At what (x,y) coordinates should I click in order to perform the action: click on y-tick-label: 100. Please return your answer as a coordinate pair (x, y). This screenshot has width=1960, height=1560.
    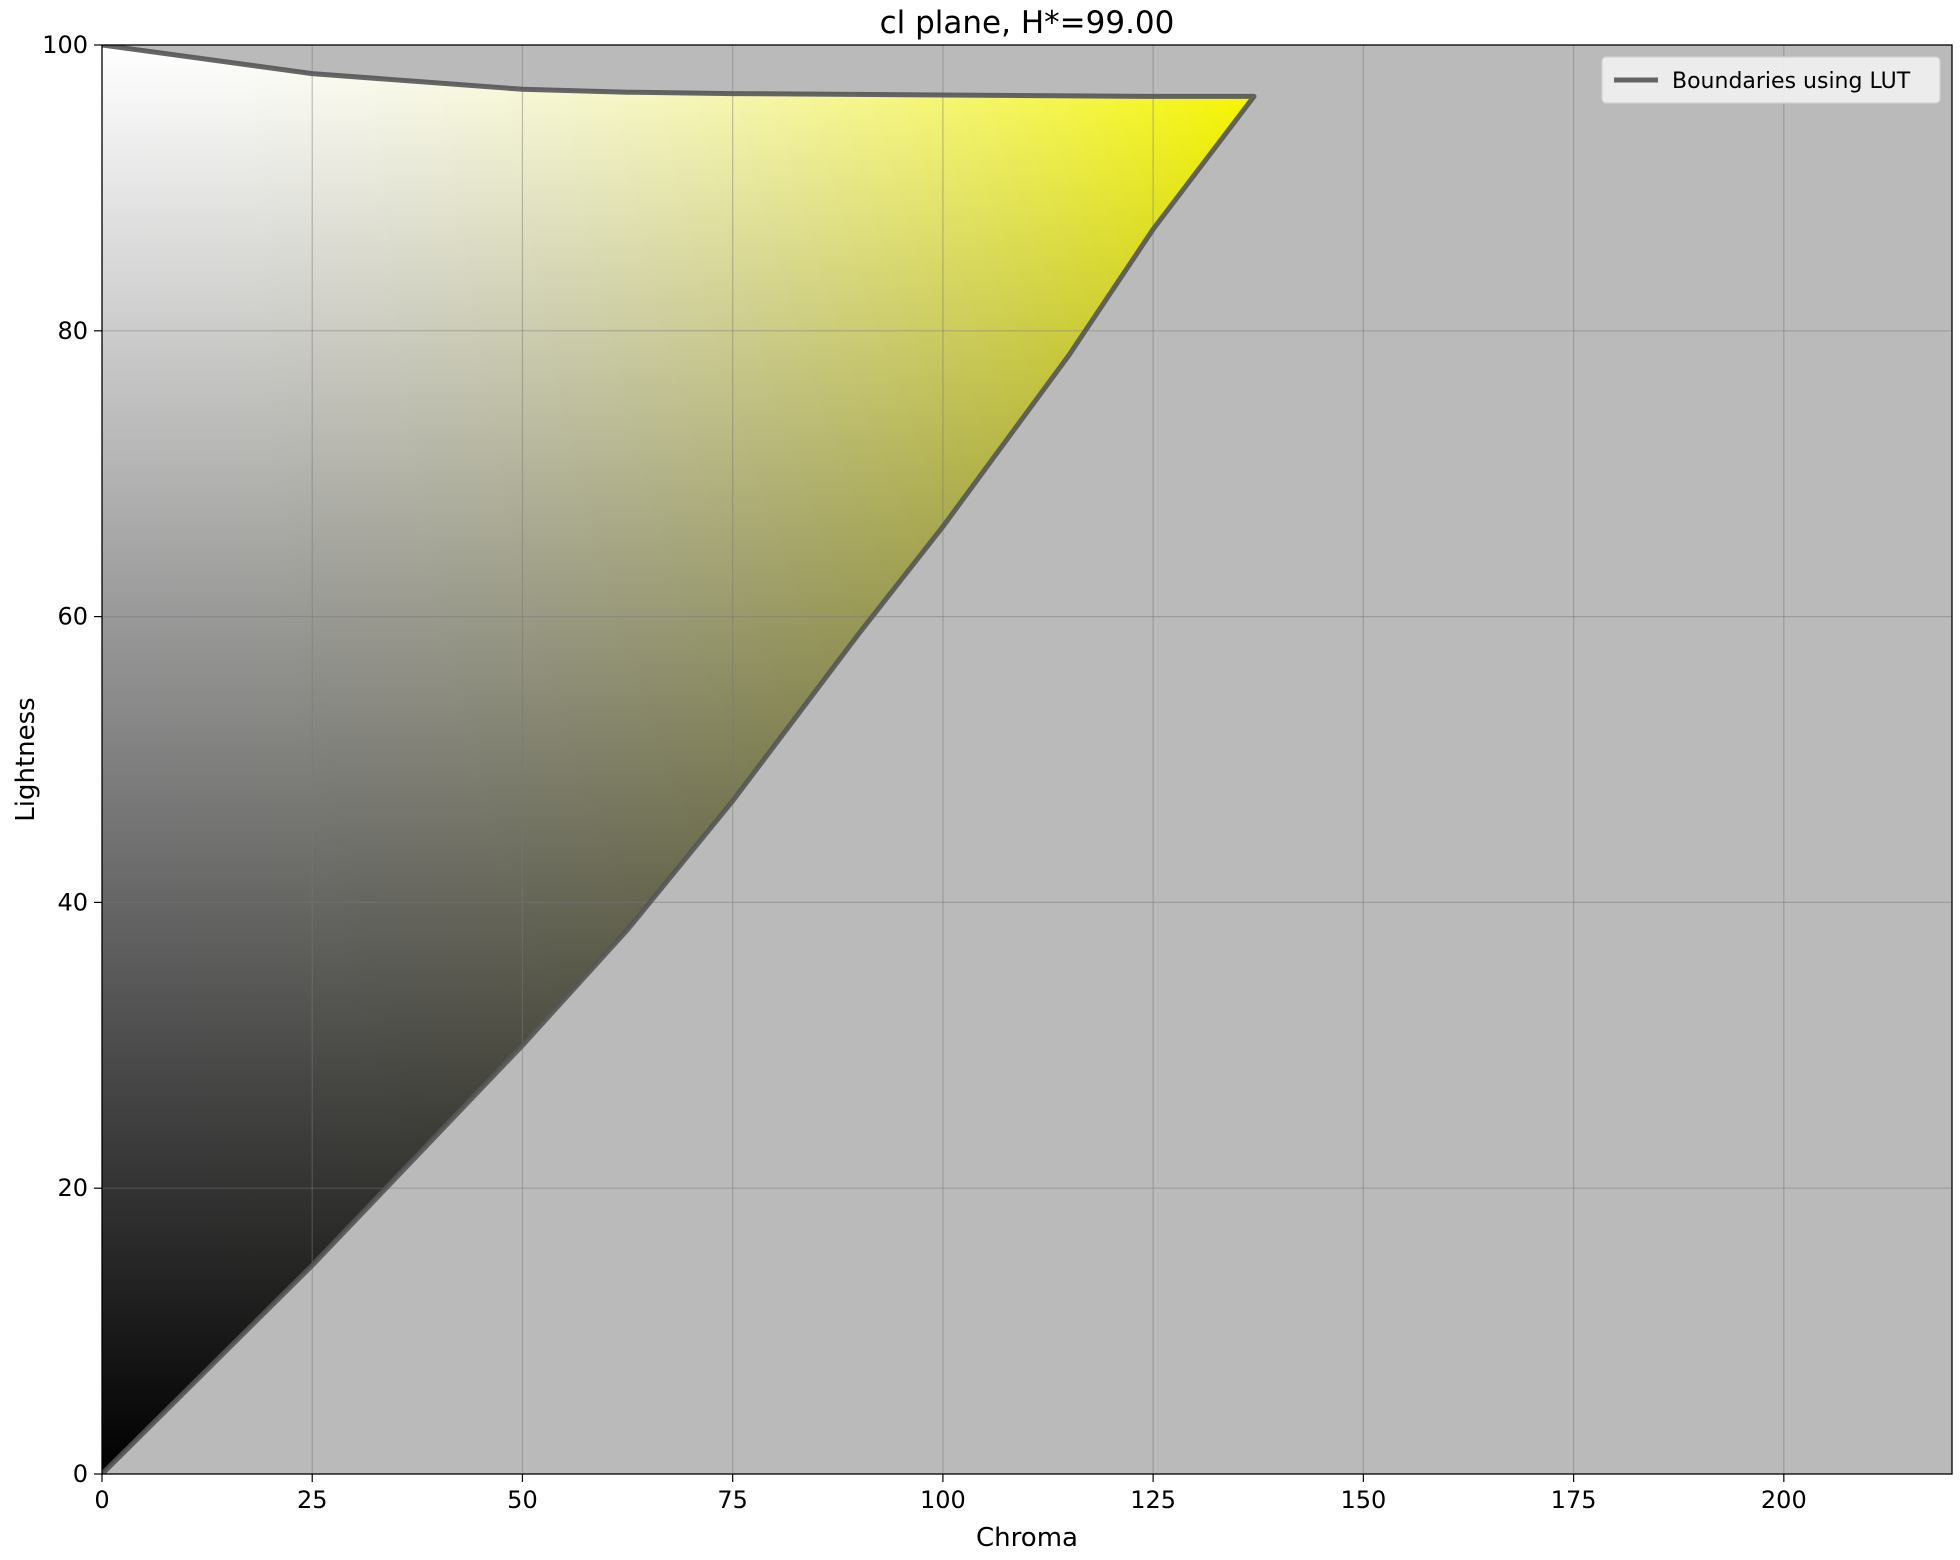
    Looking at the image, I should click on (65, 45).